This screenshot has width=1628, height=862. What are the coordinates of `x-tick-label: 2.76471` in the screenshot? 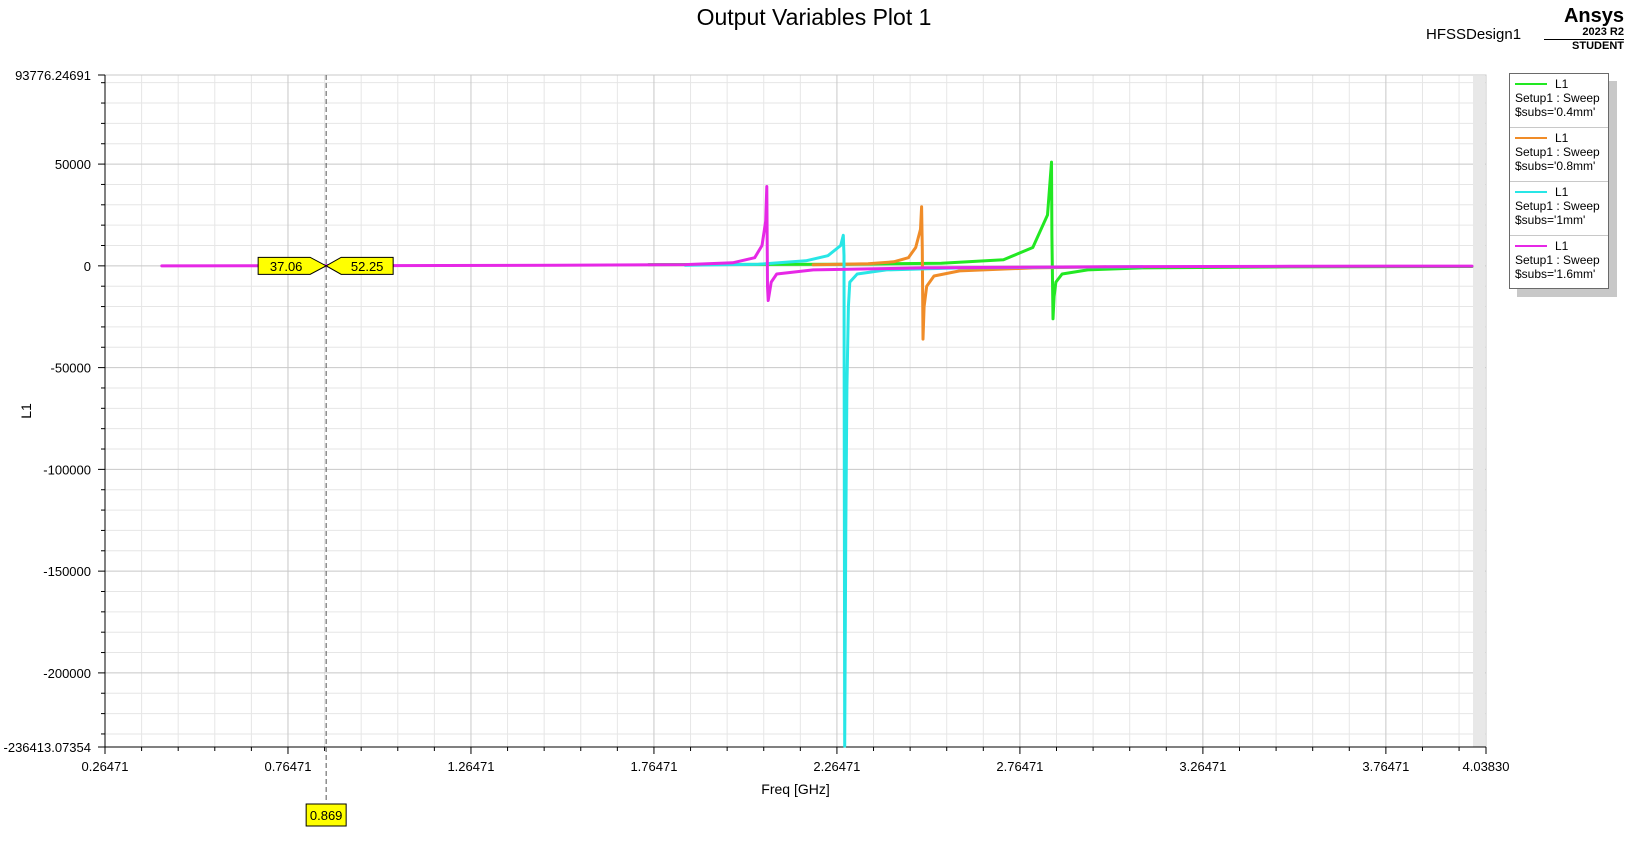 It's located at (1019, 766).